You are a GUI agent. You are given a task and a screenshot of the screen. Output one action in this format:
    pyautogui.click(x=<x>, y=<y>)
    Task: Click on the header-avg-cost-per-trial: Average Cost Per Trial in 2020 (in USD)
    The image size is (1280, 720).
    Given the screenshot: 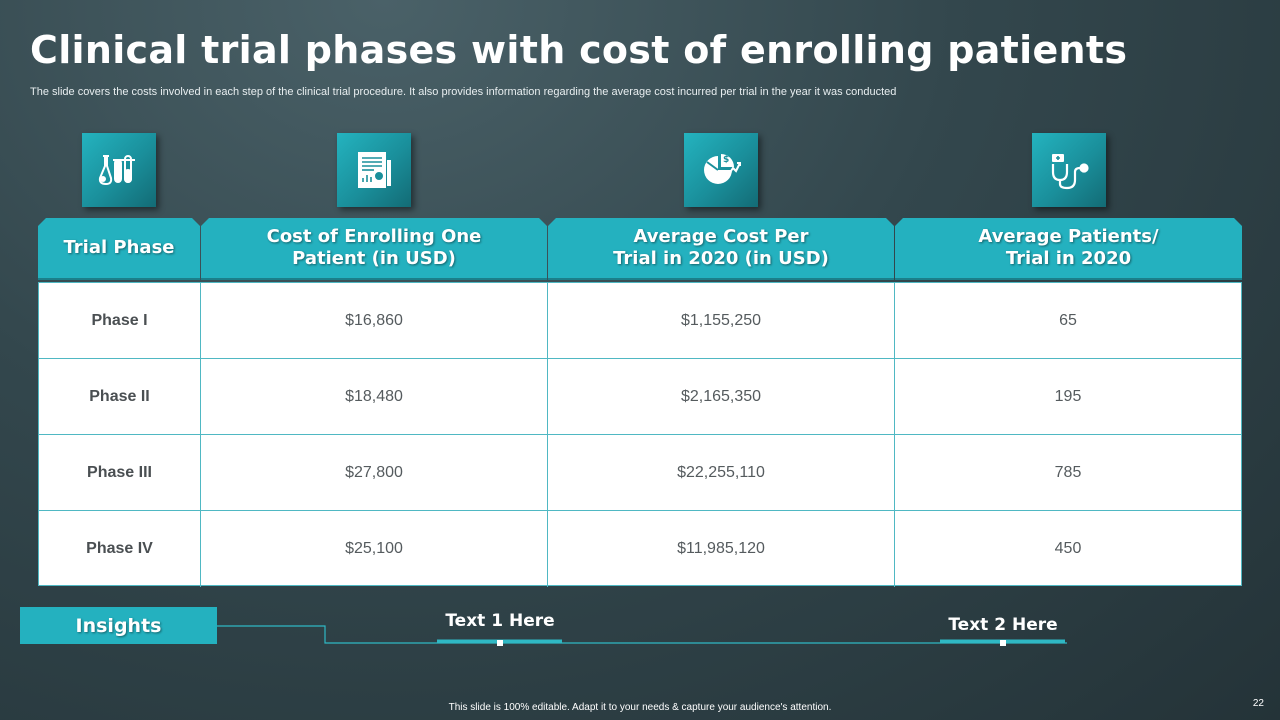 What is the action you would take?
    pyautogui.click(x=721, y=249)
    